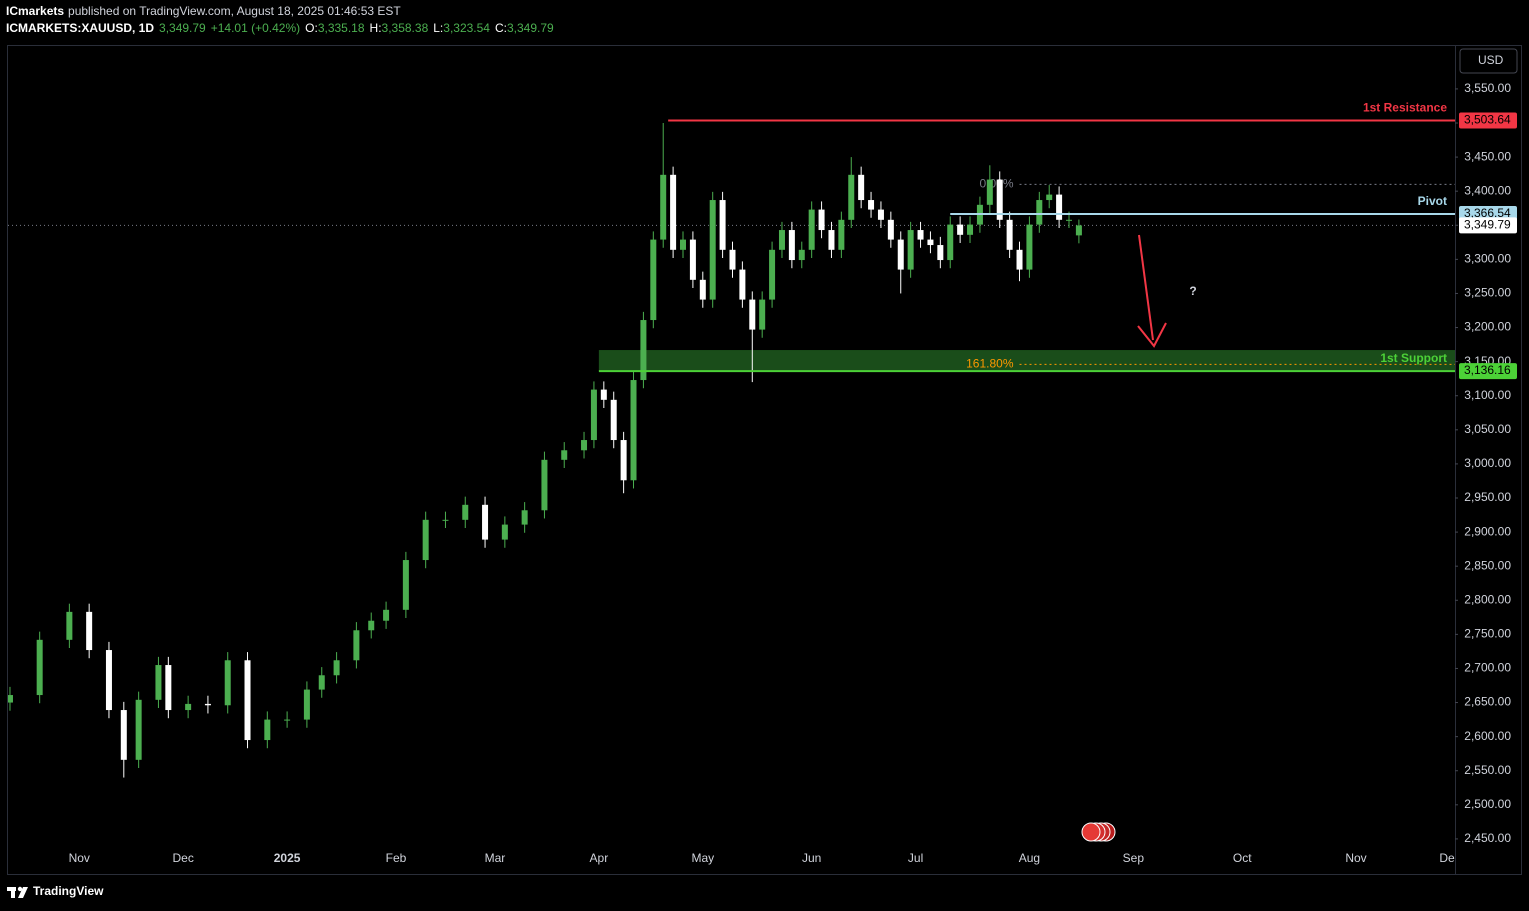 The image size is (1529, 911). What do you see at coordinates (1098, 832) in the screenshot?
I see `event-flags` at bounding box center [1098, 832].